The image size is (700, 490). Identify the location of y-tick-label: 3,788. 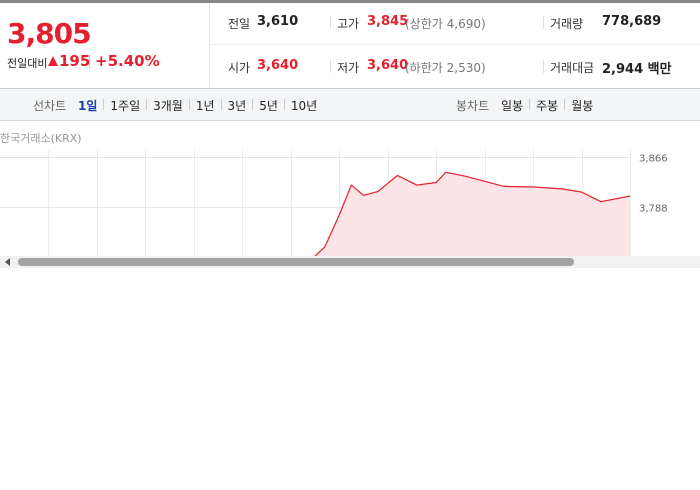
(653, 208).